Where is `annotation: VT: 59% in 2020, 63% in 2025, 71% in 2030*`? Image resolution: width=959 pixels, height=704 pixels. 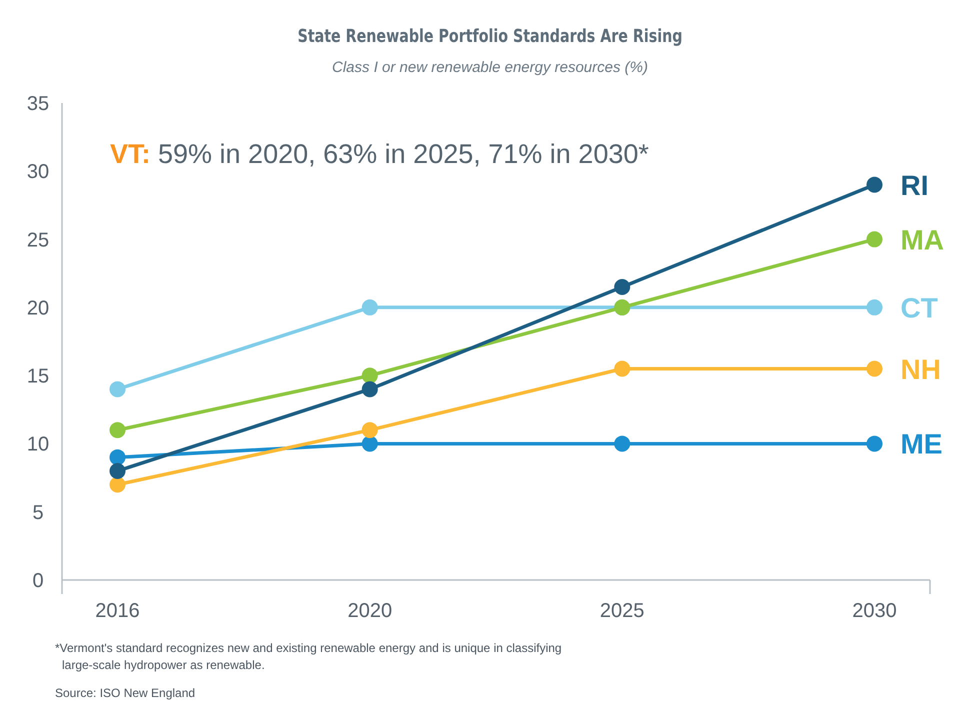
annotation: VT: 59% in 2020, 63% in 2025, 71% in 2030* is located at coordinates (380, 154).